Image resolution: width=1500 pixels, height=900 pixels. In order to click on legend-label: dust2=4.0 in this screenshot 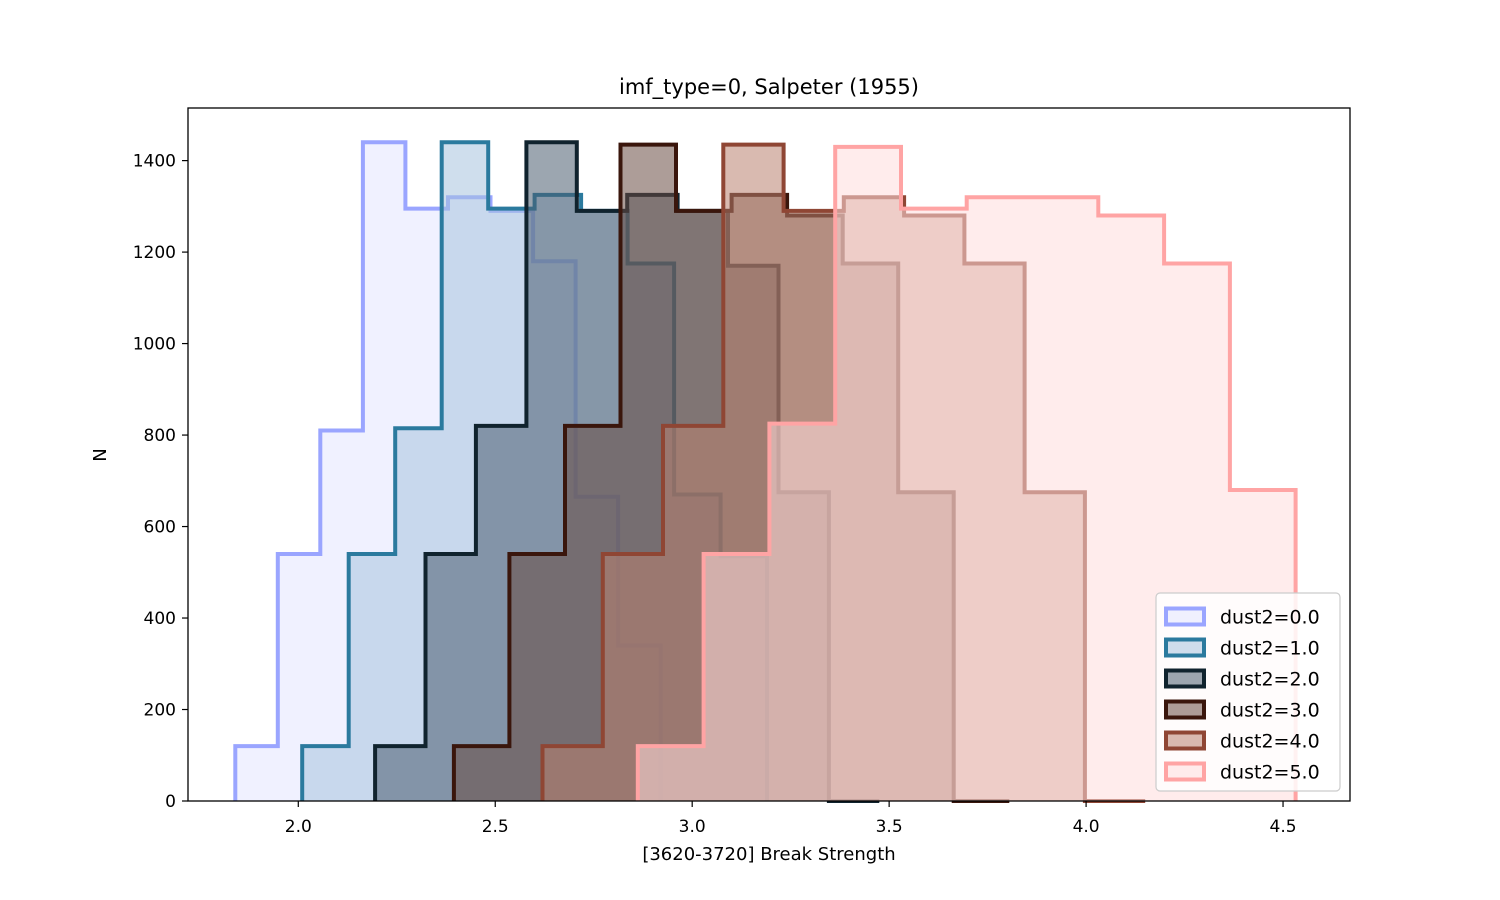, I will do `click(1270, 742)`.